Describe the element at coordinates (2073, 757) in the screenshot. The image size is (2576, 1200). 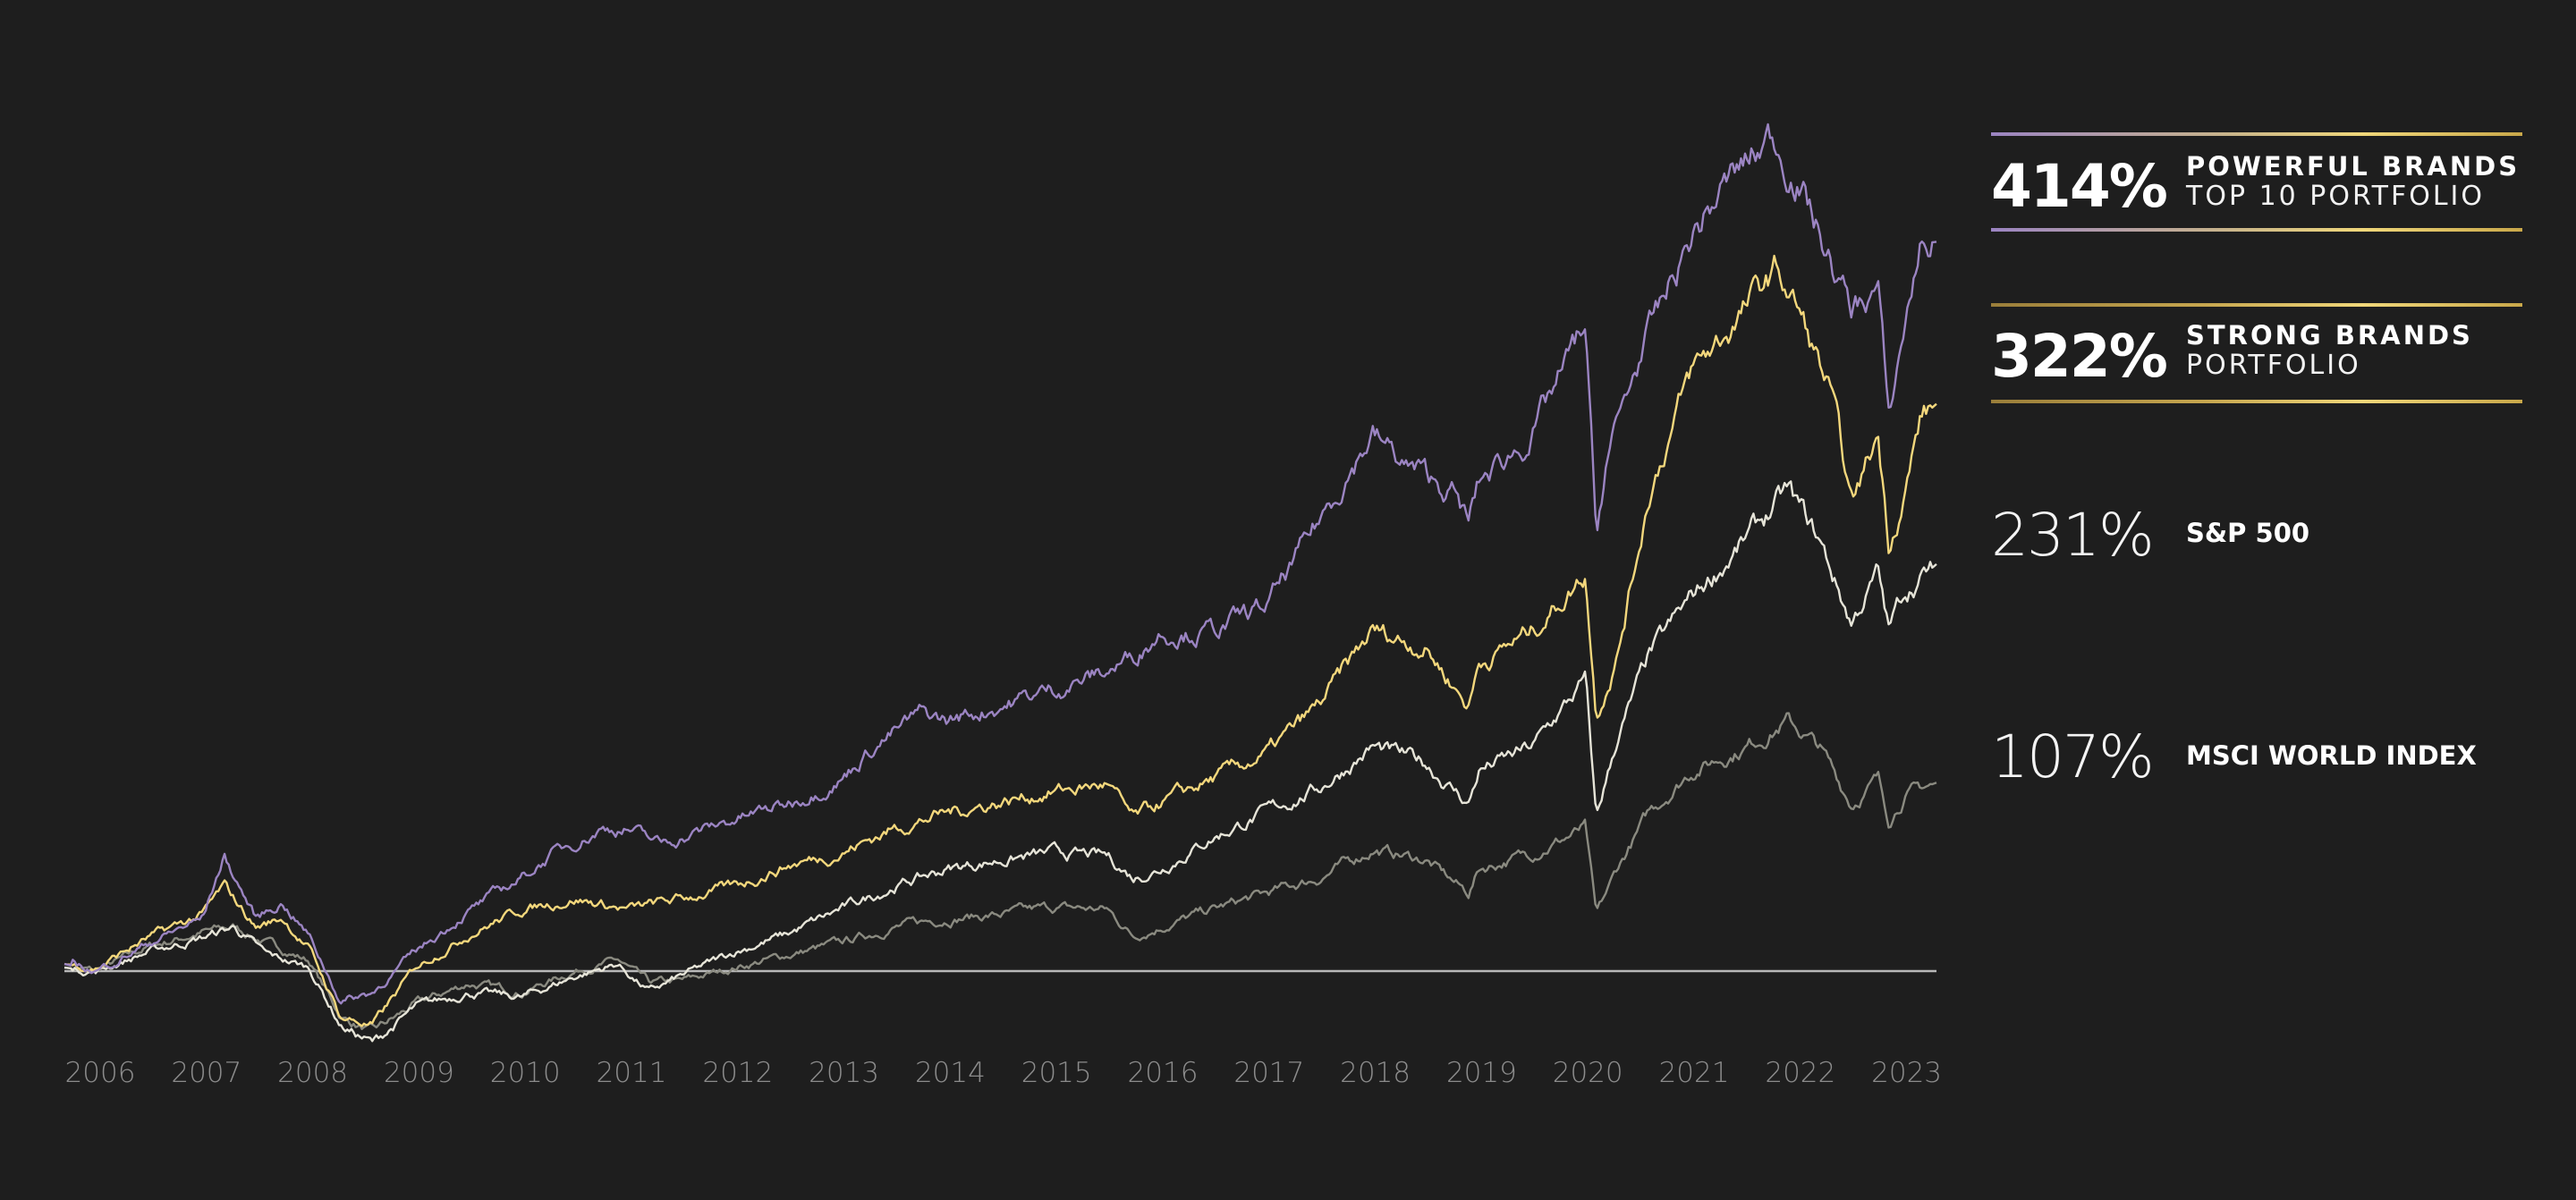
I see `legend-value-msci-world: 107%` at that location.